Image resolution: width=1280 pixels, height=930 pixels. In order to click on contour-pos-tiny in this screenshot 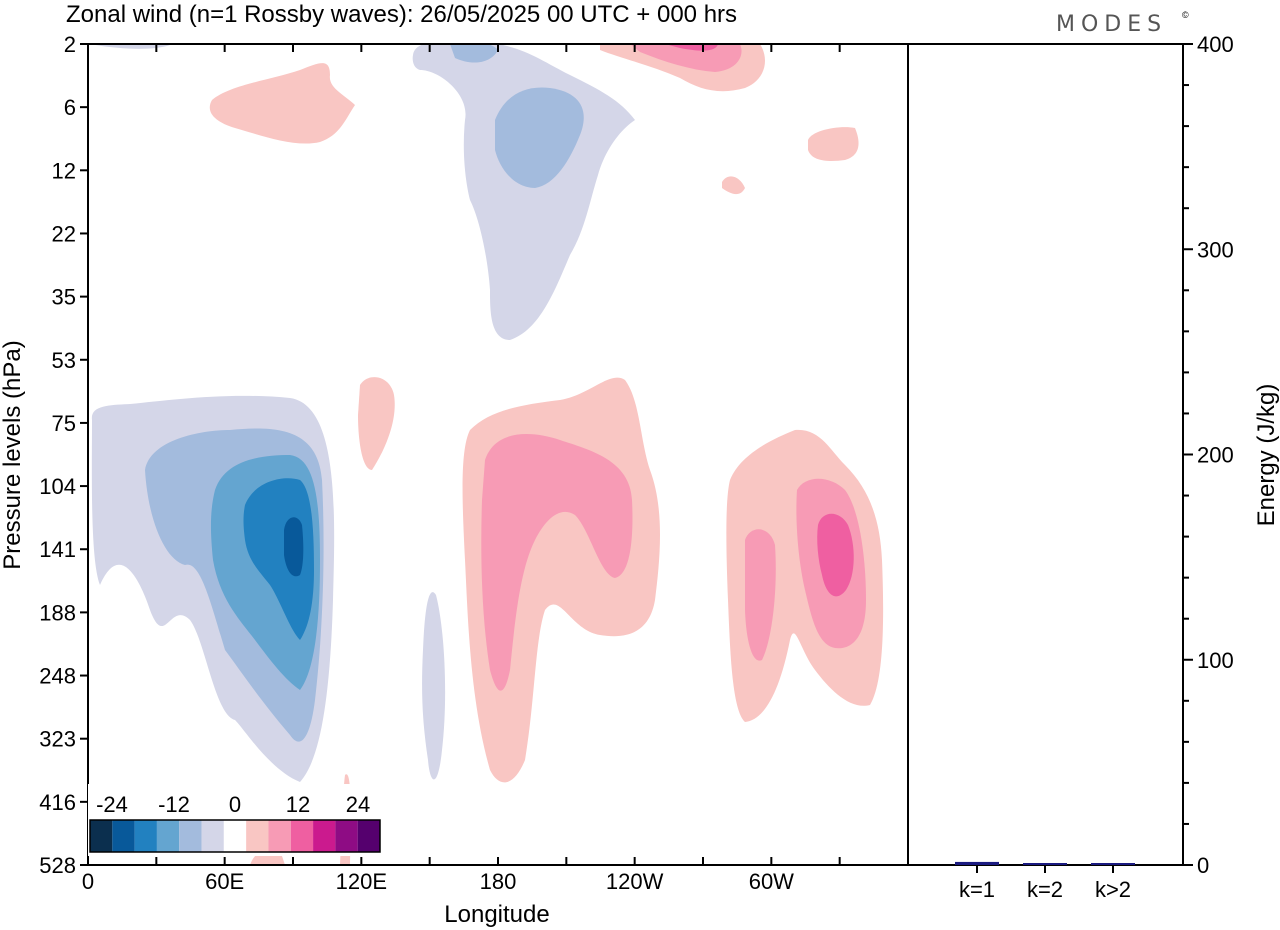, I will do `click(733, 185)`.